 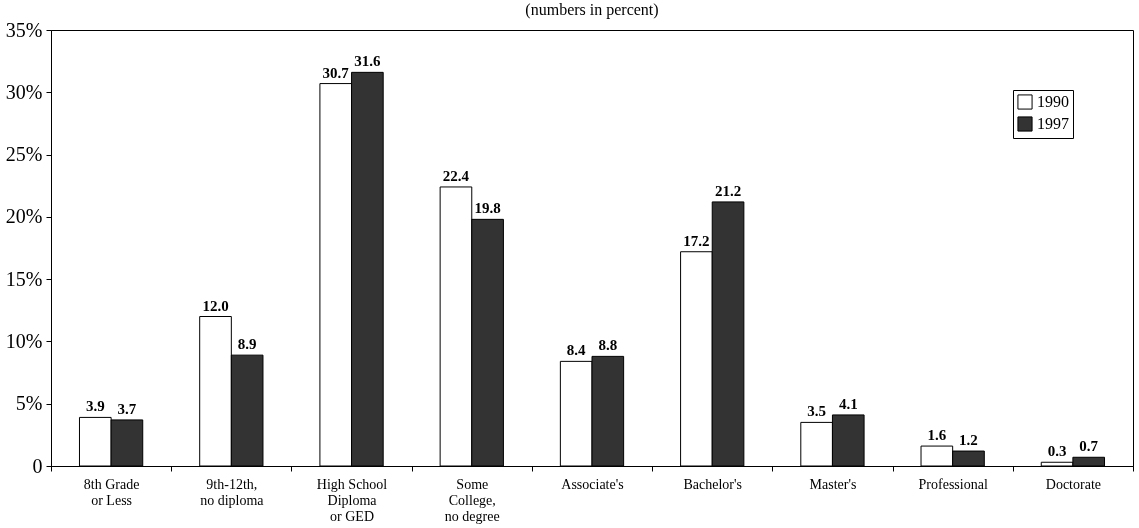 I want to click on data-label: 12.0, so click(x=215, y=305).